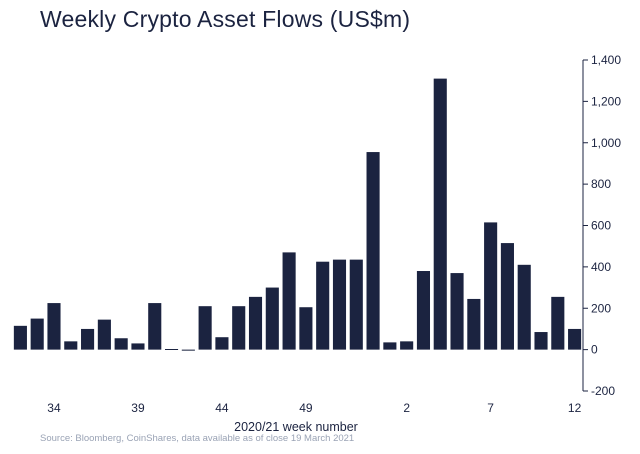  What do you see at coordinates (138, 408) in the screenshot?
I see `x-tick-label: 39` at bounding box center [138, 408].